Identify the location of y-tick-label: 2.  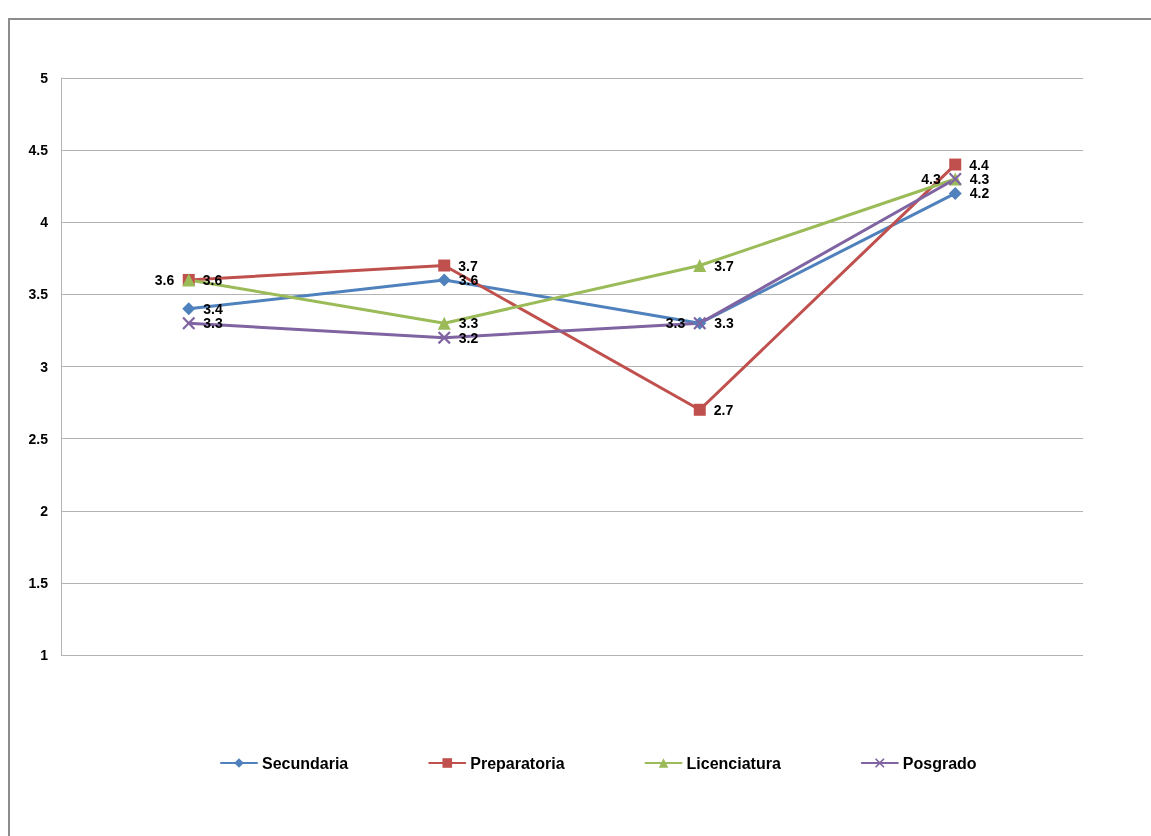
(44, 510).